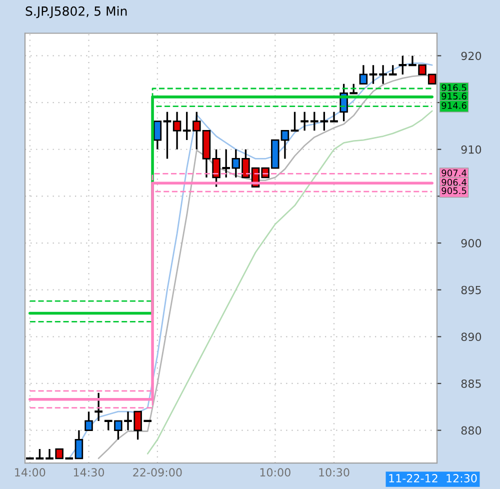 The width and height of the screenshot is (500, 489). I want to click on x-tick-label: 14:00, so click(30, 472).